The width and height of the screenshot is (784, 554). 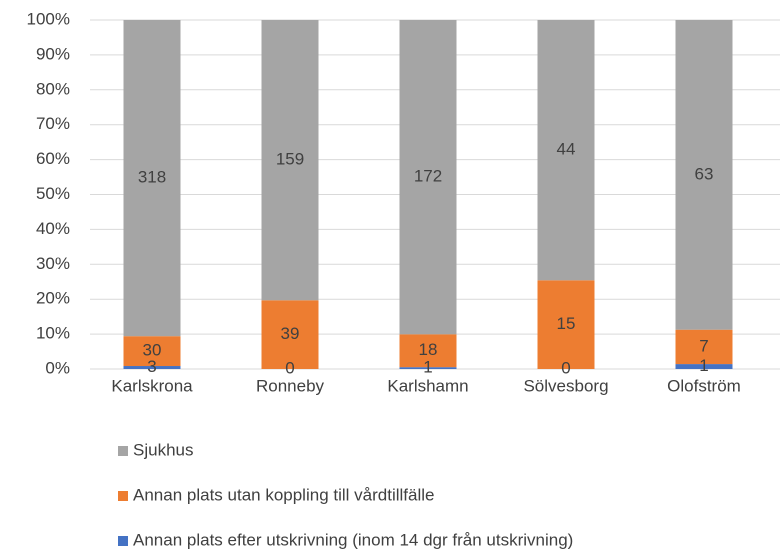 I want to click on y-tick-label: 80%, so click(x=53, y=88).